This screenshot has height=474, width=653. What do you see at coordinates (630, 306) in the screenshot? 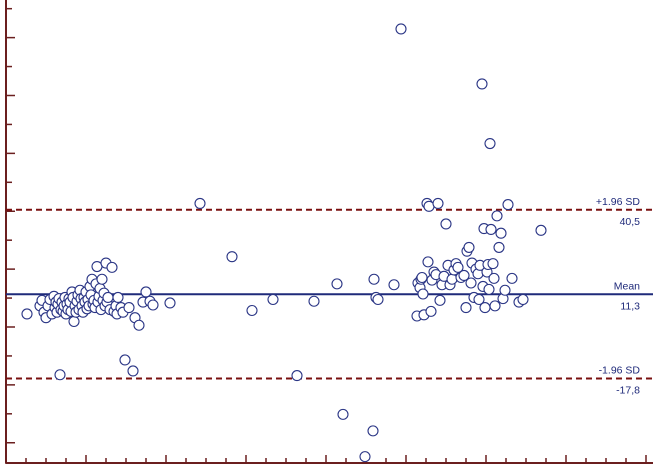
I see `mean-line-value: 11,3` at bounding box center [630, 306].